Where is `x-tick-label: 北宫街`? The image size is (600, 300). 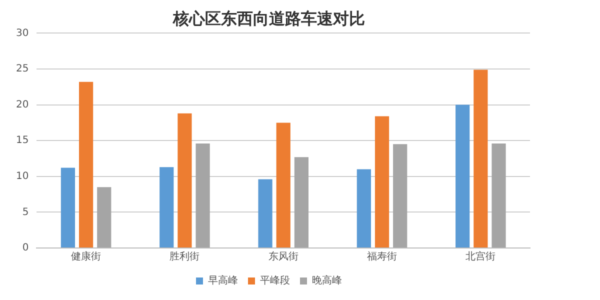
x-tick-label: 北宫街 is located at coordinates (481, 256).